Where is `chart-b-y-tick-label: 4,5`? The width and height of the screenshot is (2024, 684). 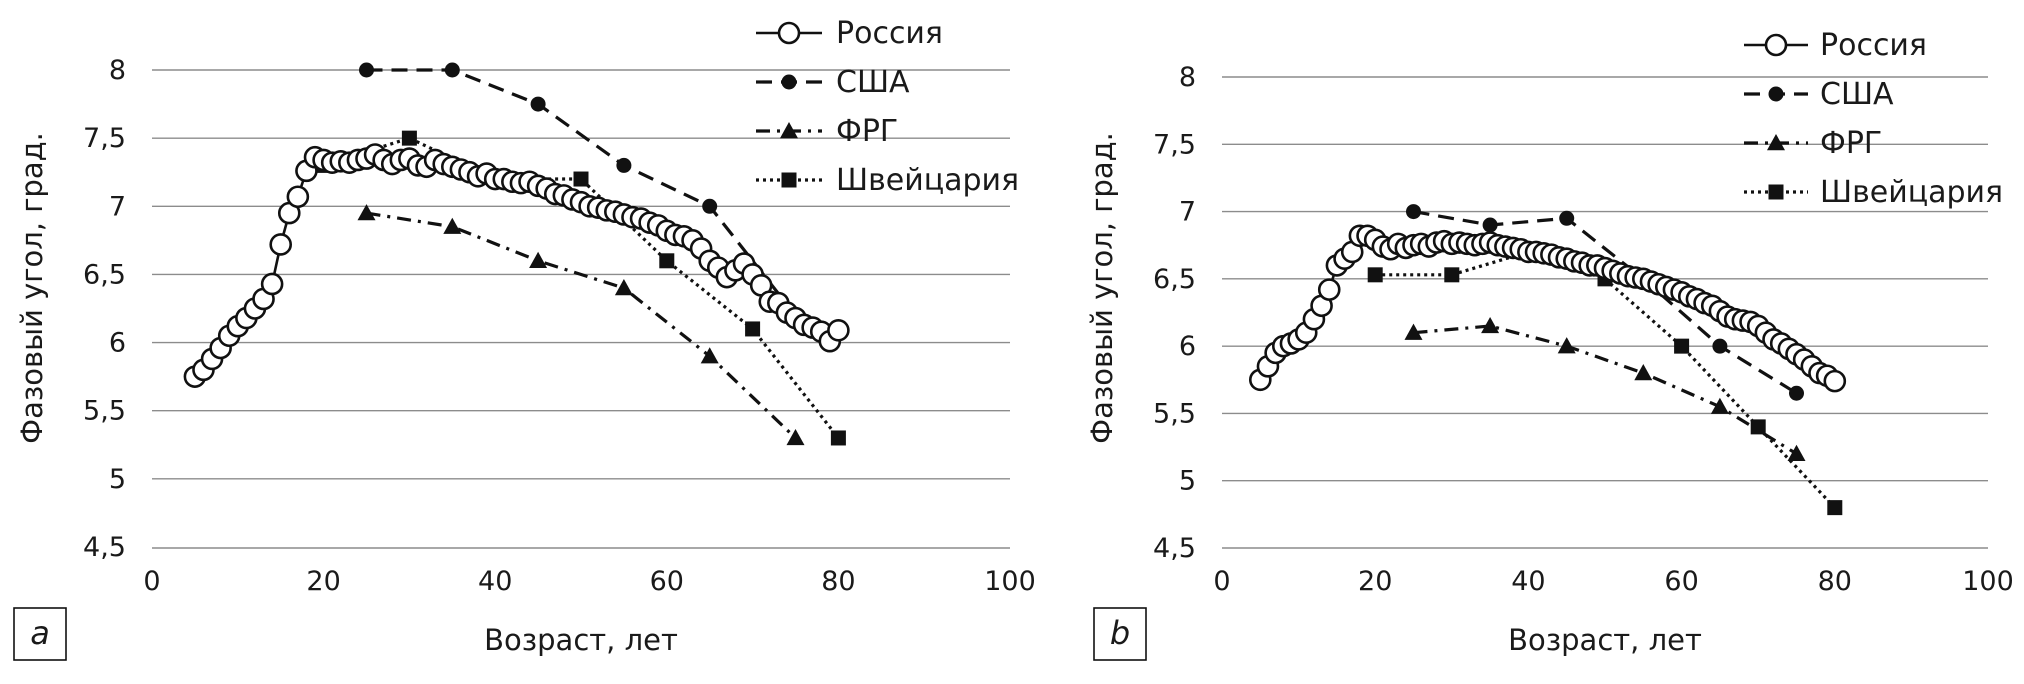 chart-b-y-tick-label: 4,5 is located at coordinates (1174, 548).